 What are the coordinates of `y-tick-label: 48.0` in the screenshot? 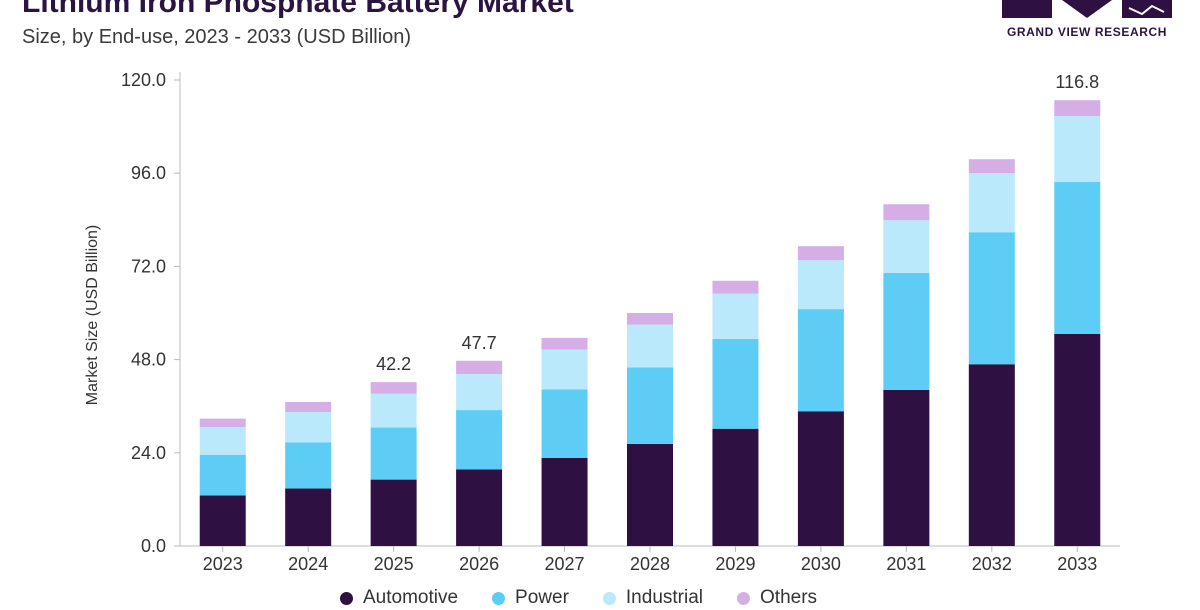 It's located at (148, 360).